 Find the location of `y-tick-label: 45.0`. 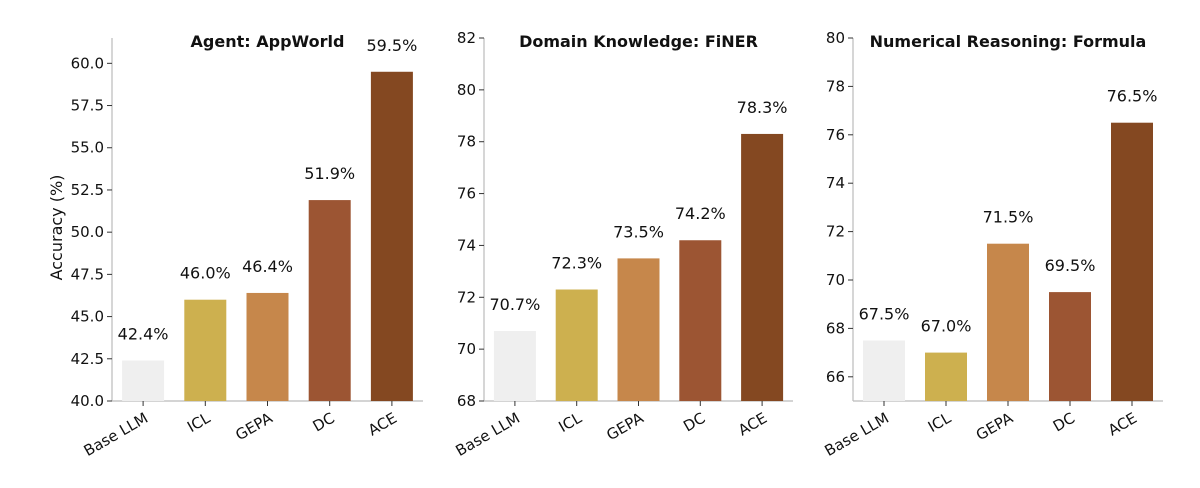

y-tick-label: 45.0 is located at coordinates (87, 317).